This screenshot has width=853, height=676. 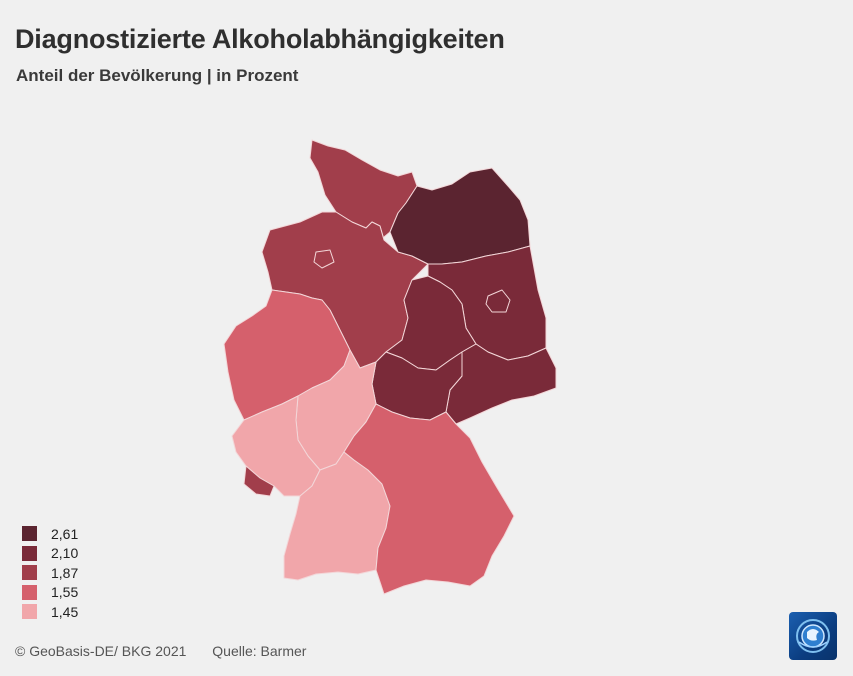 I want to click on footer: © GeoBasis-DE/ BKG 2021 Quelle: Barmer, so click(x=160, y=651).